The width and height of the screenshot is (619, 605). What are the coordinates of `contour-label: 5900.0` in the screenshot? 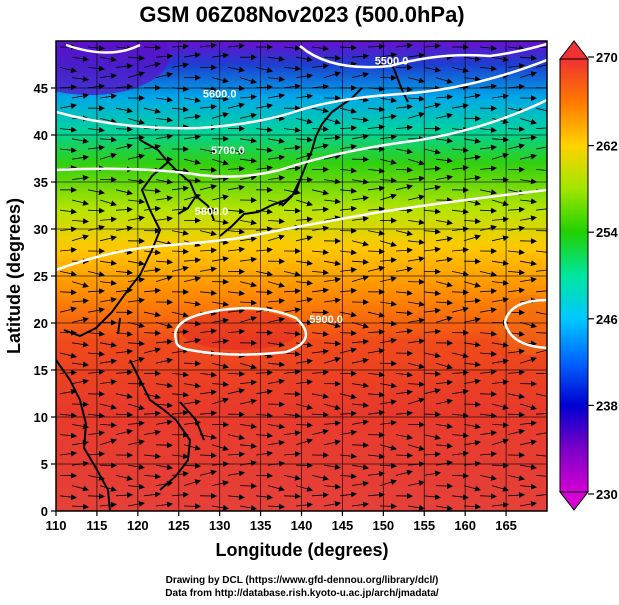 It's located at (326, 320).